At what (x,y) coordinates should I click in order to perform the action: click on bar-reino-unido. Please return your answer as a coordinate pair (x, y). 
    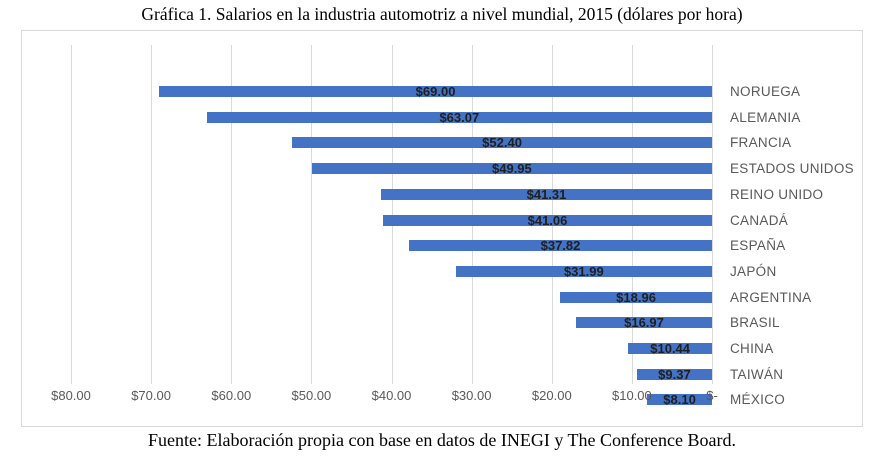
    Looking at the image, I should click on (546, 194).